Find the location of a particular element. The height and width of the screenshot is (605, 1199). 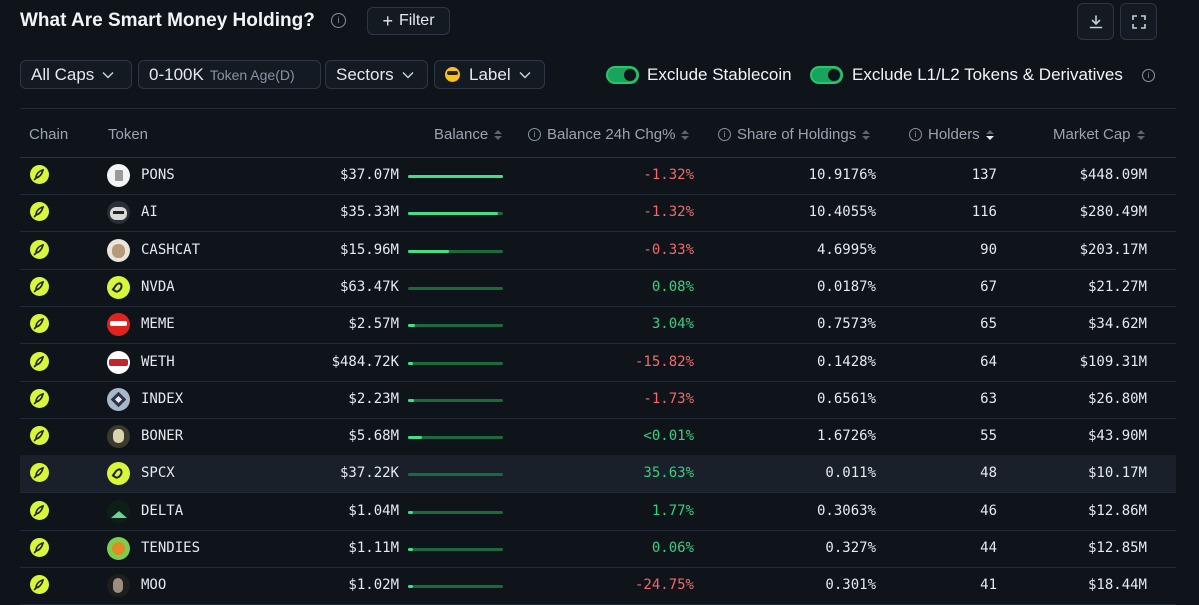

token-symbol: AI is located at coordinates (149, 212).